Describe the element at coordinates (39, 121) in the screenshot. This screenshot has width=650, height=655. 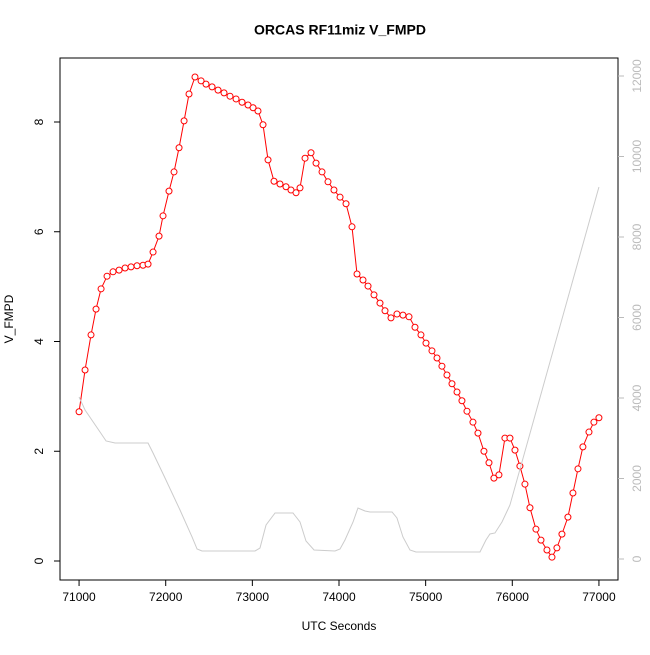
I see `y-tick-label: 8` at that location.